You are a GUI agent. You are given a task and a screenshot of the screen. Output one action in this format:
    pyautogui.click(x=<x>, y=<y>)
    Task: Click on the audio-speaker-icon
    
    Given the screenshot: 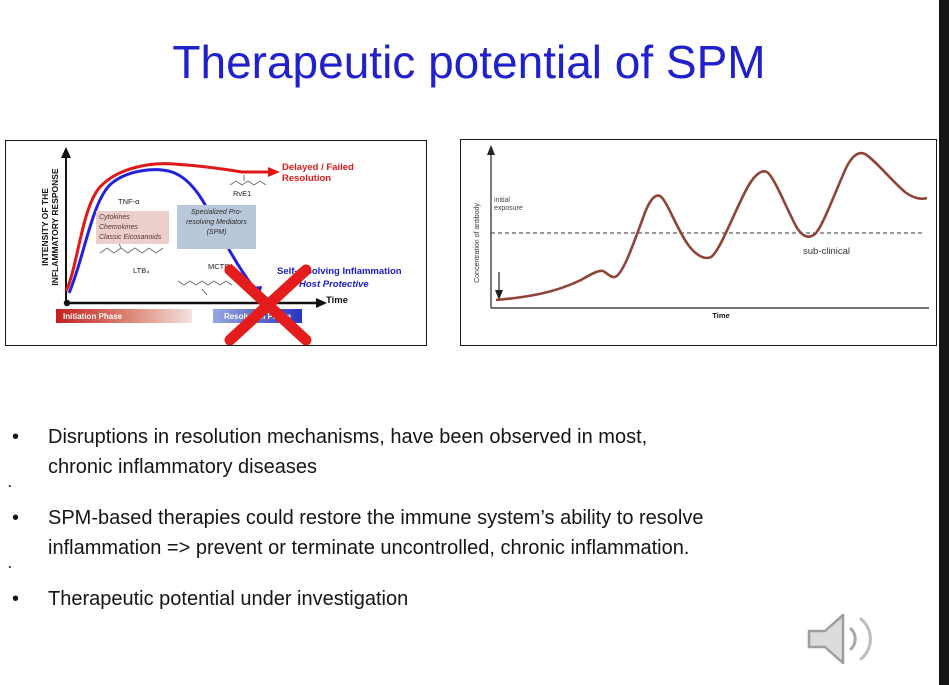 What is the action you would take?
    pyautogui.click(x=842, y=639)
    